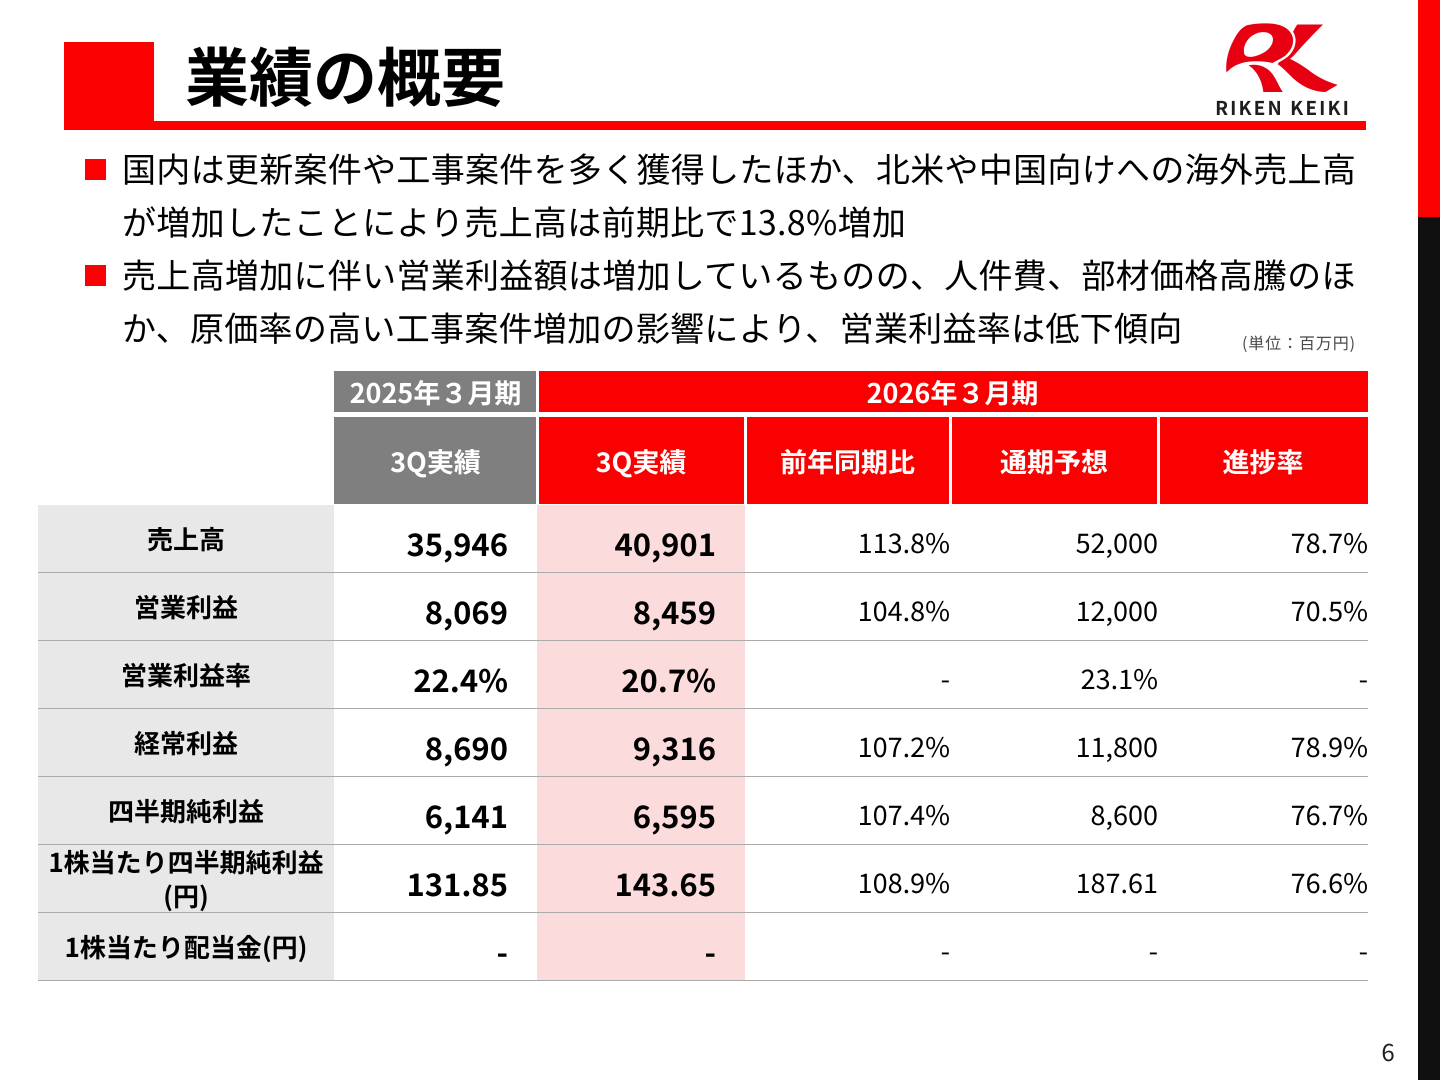 The height and width of the screenshot is (1080, 1440). Describe the element at coordinates (1329, 745) in the screenshot. I see `cell-ordinary-income-progress: 78.9%` at that location.